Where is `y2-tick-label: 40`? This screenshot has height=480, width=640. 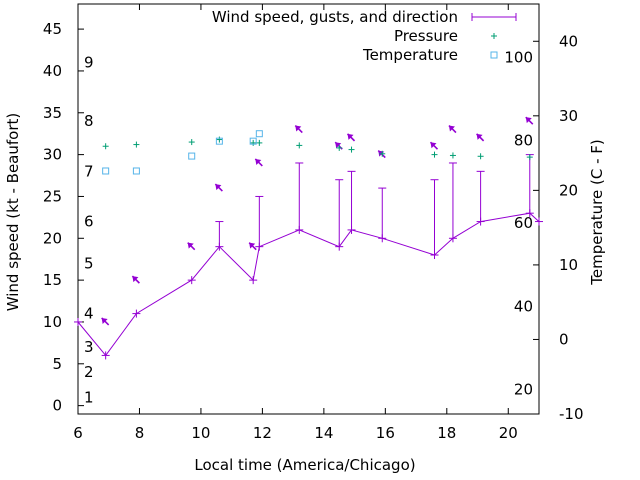
y2-tick-label: 40 is located at coordinates (568, 41).